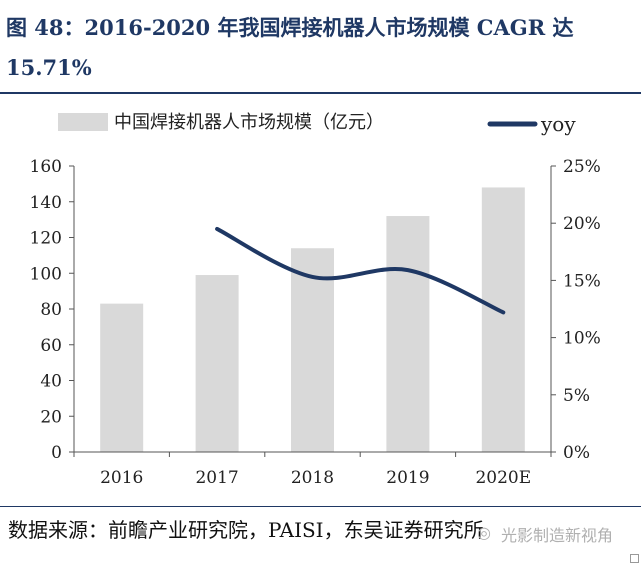 The height and width of the screenshot is (567, 641). Describe the element at coordinates (582, 224) in the screenshot. I see `right-tick-label: 20%` at that location.